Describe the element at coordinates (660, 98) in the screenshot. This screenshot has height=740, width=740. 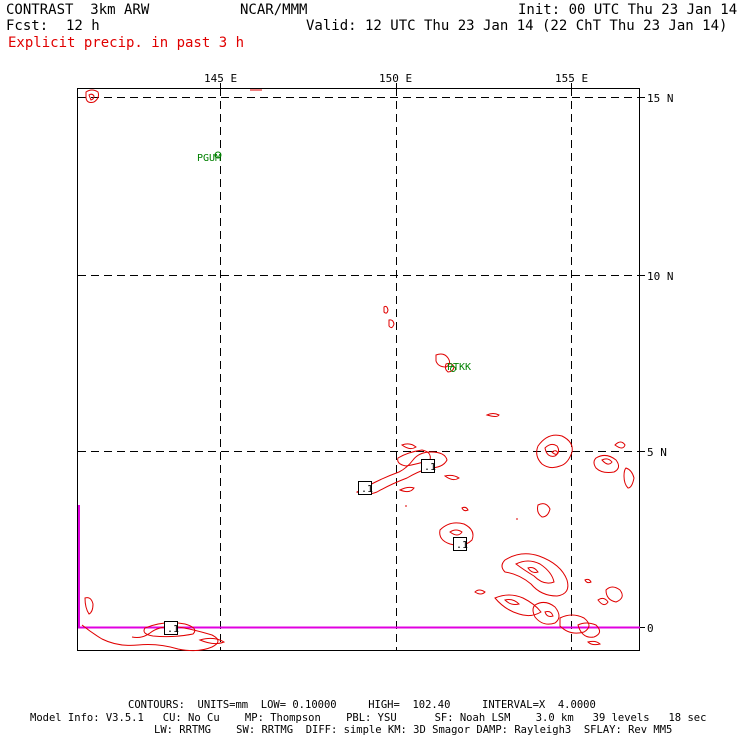
I see `lat-label-15n: 15 N` at that location.